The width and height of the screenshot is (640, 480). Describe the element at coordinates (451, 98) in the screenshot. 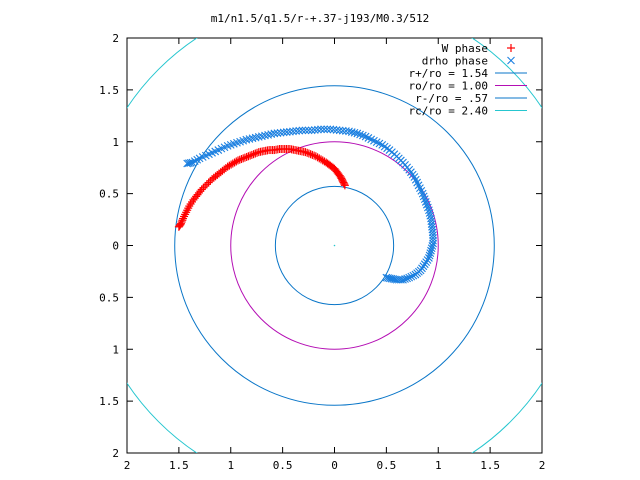

I see `legend-label: r-/ro = .57` at that location.